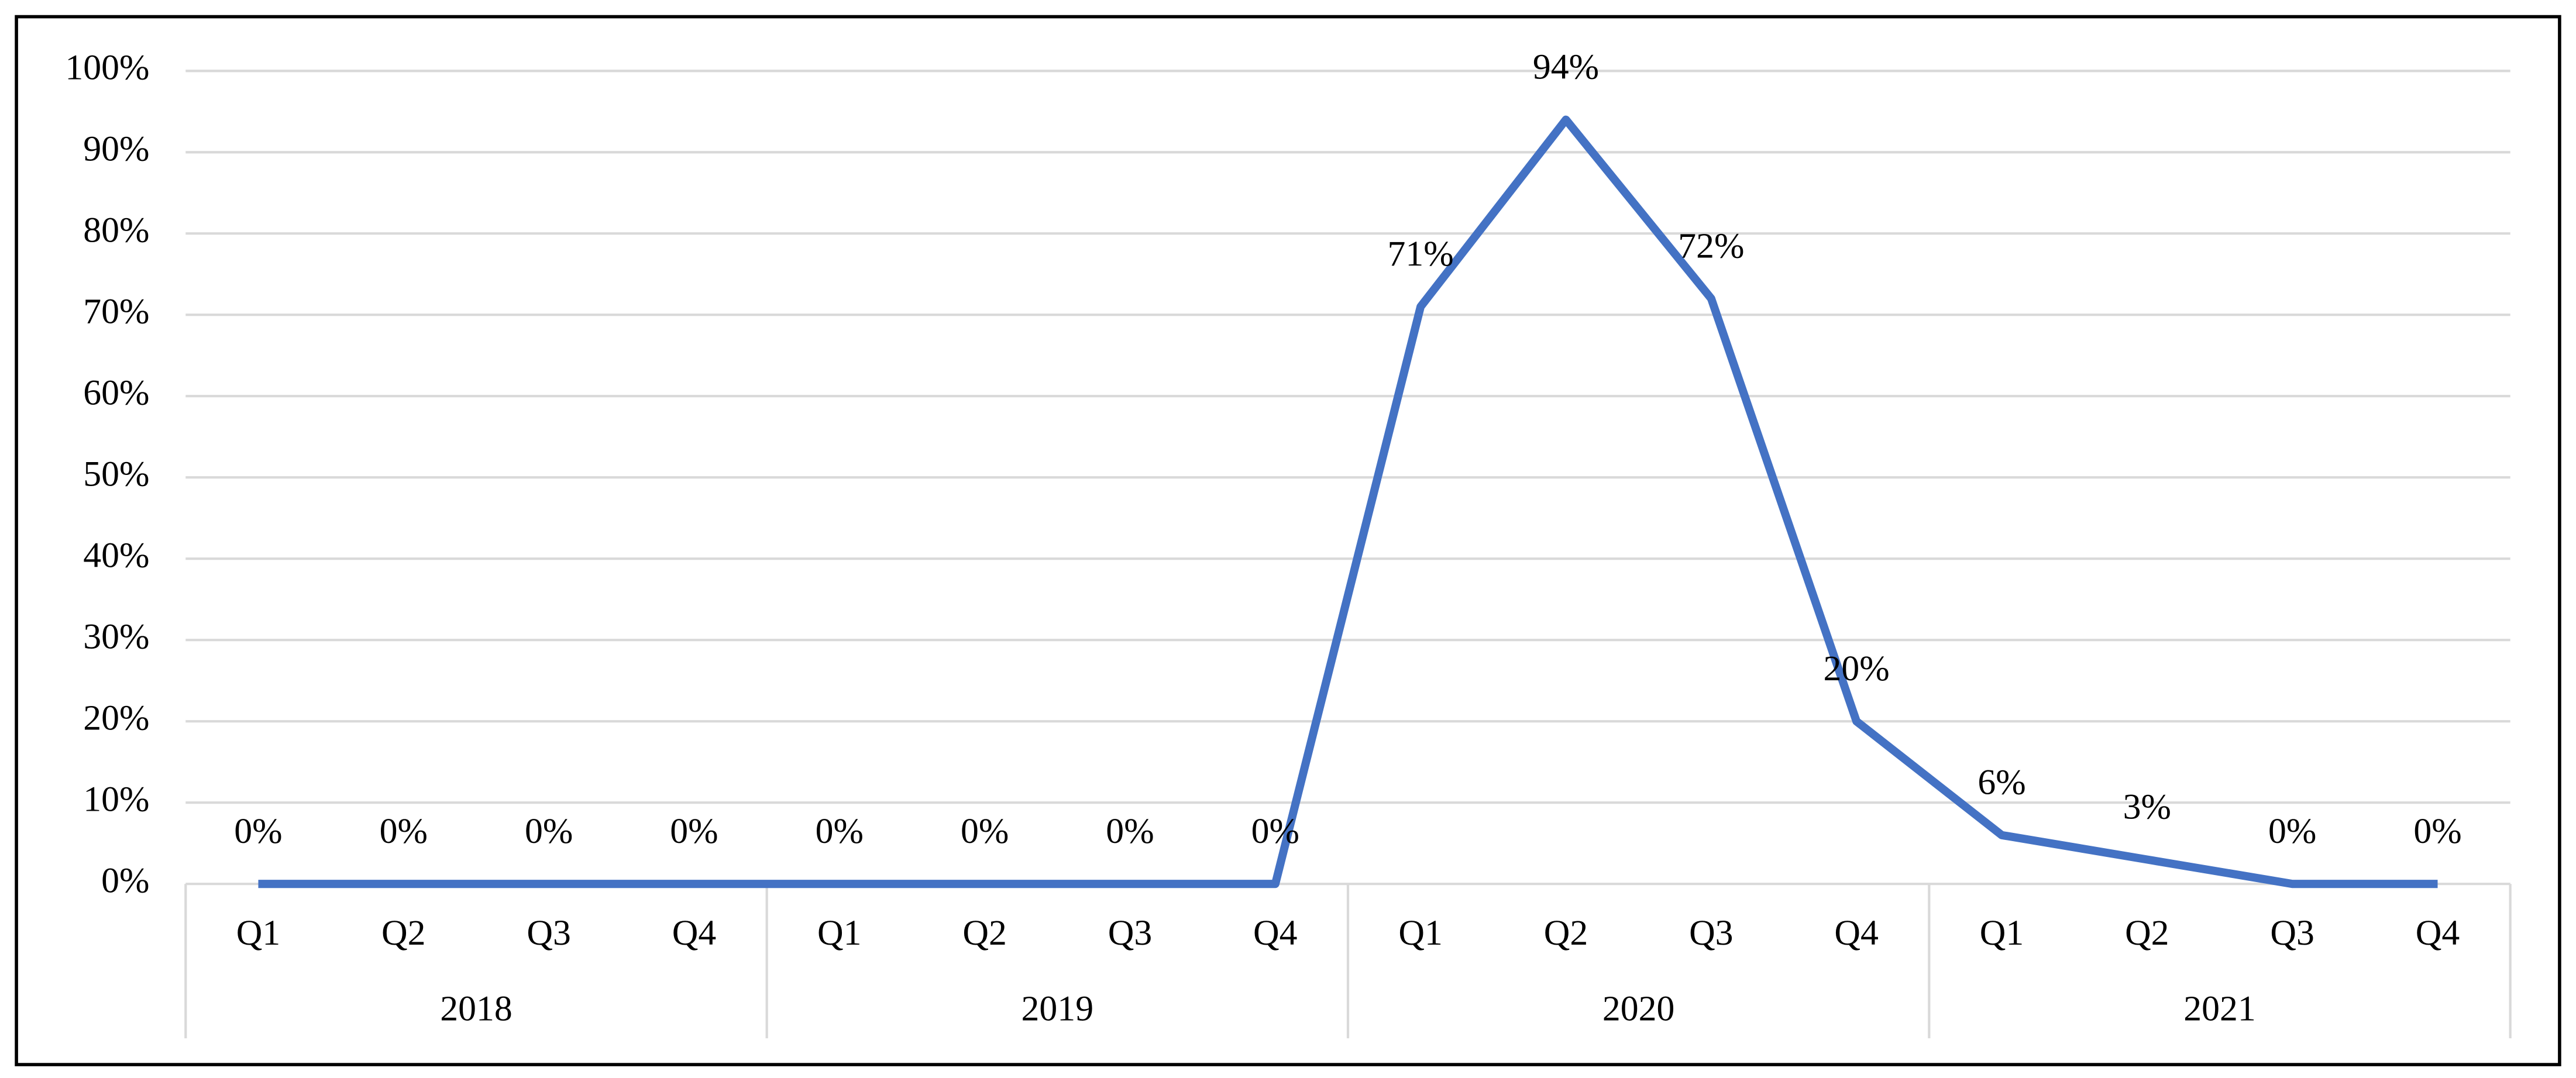 The image size is (2576, 1078). What do you see at coordinates (116, 799) in the screenshot?
I see `y-tick-label: 10%` at bounding box center [116, 799].